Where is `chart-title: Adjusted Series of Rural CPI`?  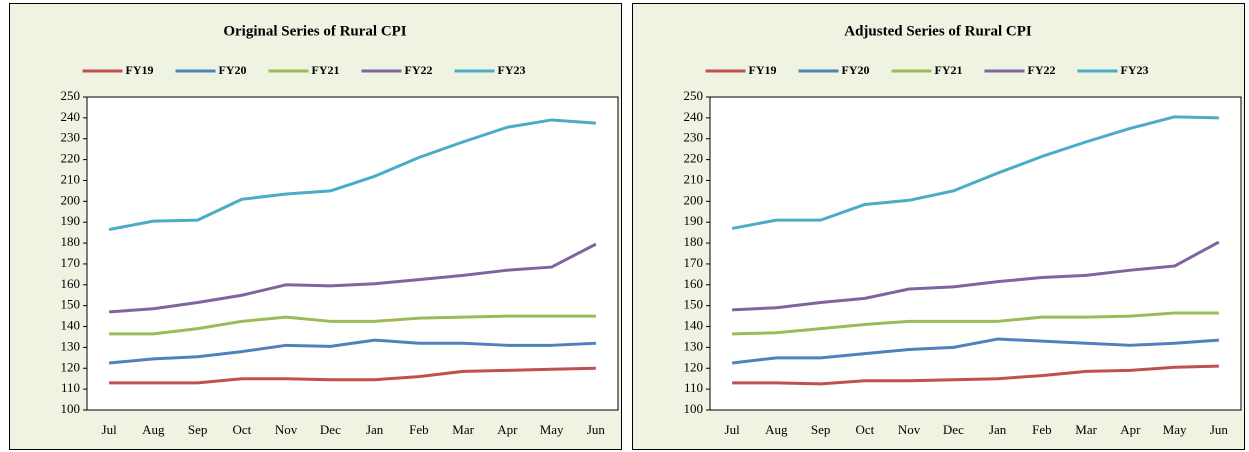 chart-title: Adjusted Series of Rural CPI is located at coordinates (938, 31).